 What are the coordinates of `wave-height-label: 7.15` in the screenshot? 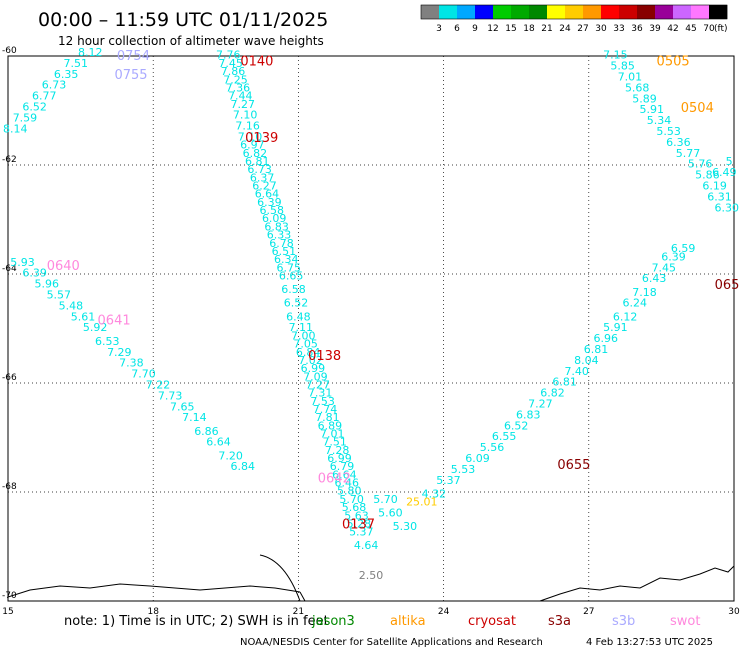 It's located at (615, 55).